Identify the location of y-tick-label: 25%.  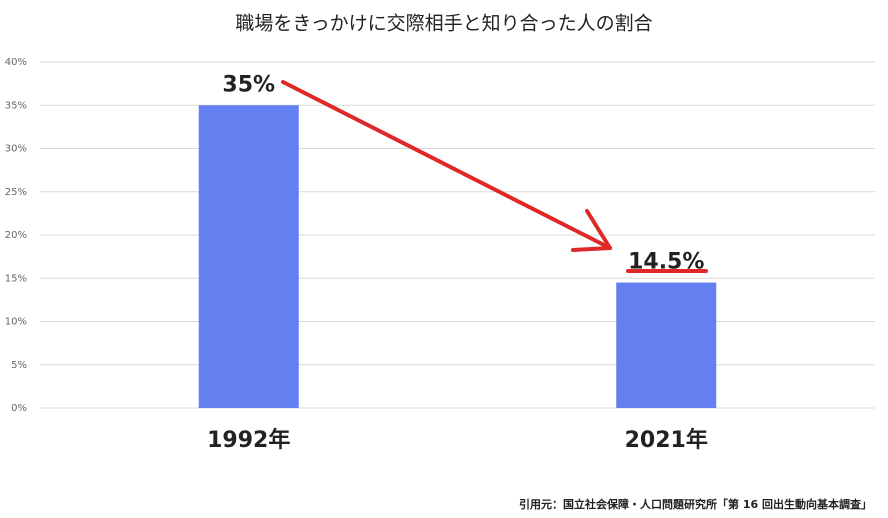
(16, 192).